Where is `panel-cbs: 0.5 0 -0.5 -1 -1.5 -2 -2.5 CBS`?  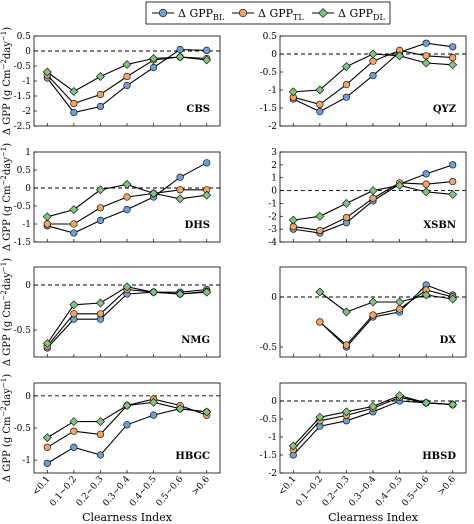
panel-cbs: 0.5 0 -0.5 -1 -1.5 -2 -2.5 CBS is located at coordinates (117, 82).